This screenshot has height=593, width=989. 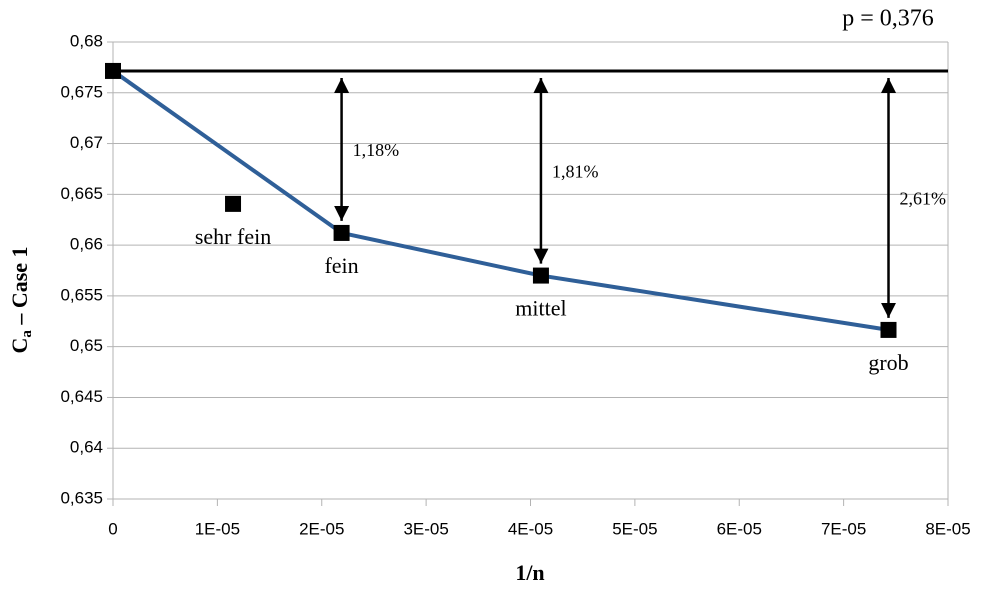 What do you see at coordinates (530, 528) in the screenshot?
I see `x-tick-label: 4E-05` at bounding box center [530, 528].